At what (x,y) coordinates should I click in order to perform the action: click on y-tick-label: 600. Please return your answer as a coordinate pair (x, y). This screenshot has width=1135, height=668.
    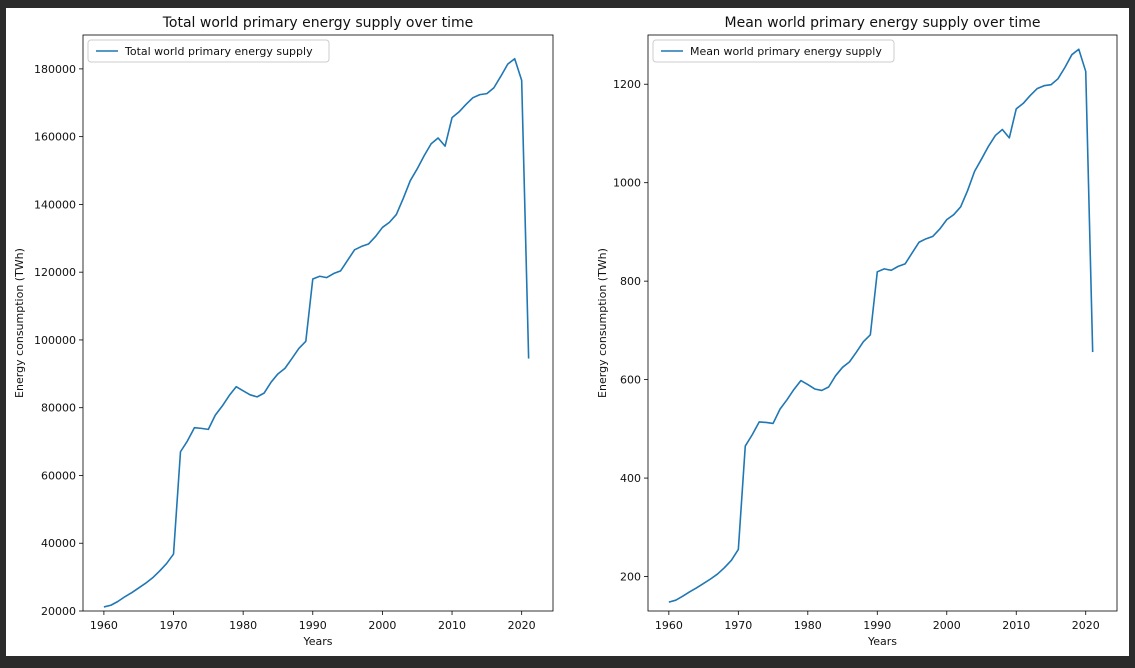
    Looking at the image, I should click on (630, 380).